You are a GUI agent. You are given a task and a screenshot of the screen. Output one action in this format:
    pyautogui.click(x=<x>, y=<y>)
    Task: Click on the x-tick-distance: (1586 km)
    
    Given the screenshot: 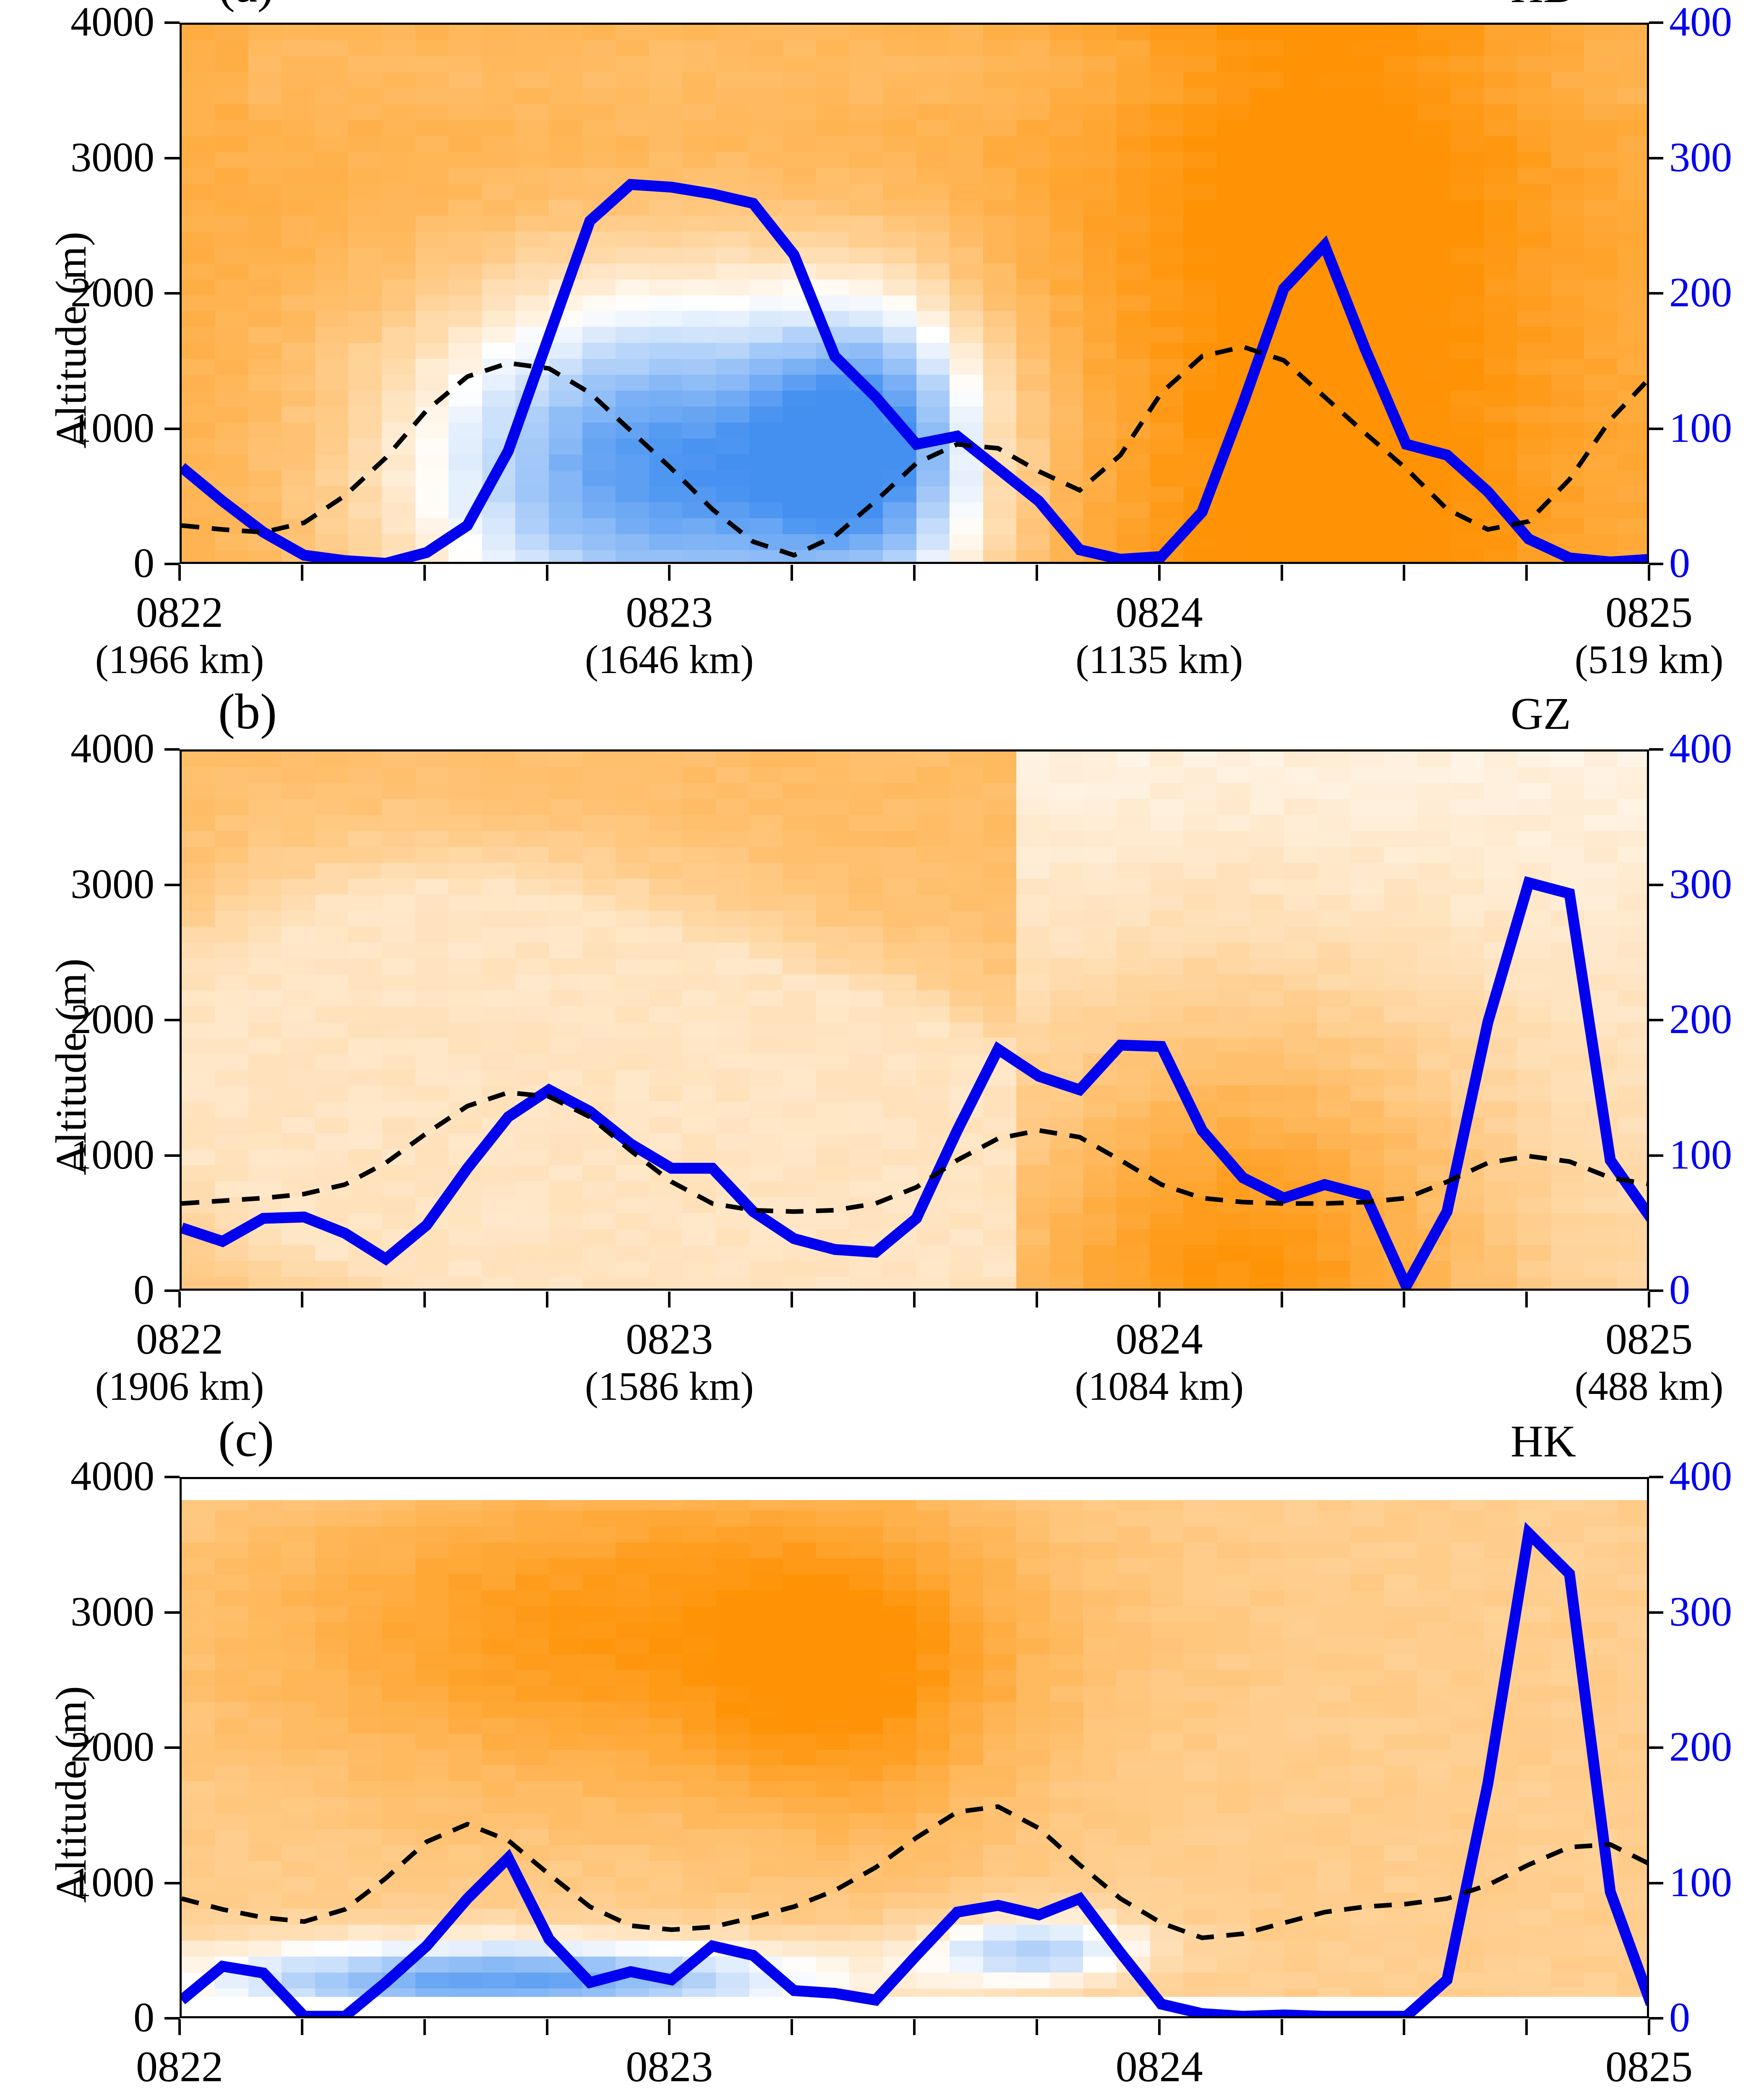 What is the action you would take?
    pyautogui.click(x=669, y=1386)
    